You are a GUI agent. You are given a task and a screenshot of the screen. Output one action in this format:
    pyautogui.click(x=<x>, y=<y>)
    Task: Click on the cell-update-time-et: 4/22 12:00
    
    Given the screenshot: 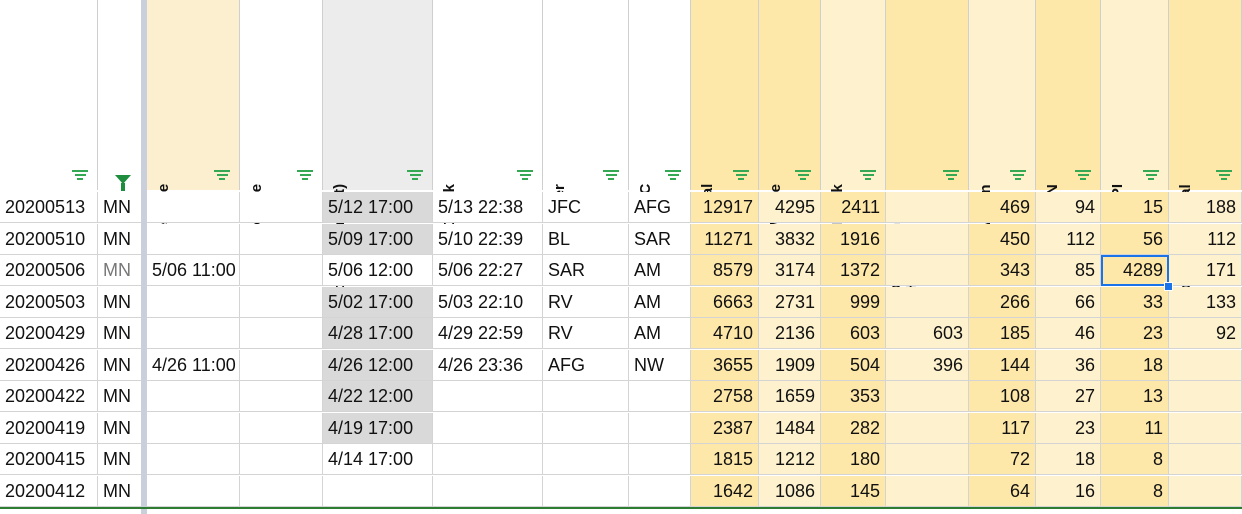 What is the action you would take?
    pyautogui.click(x=378, y=396)
    